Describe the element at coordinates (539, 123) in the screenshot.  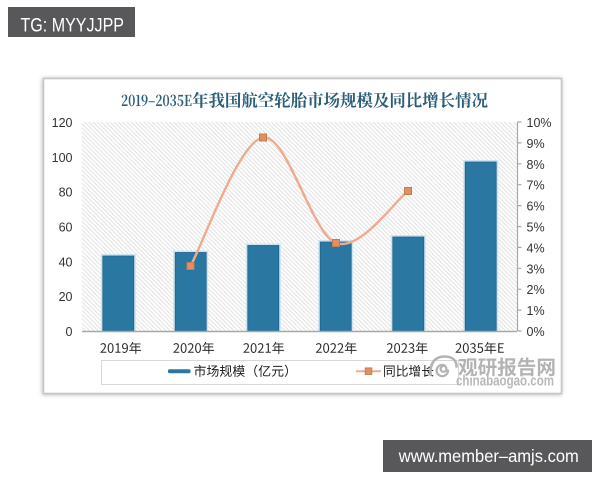
I see `svg-text: 10%` at that location.